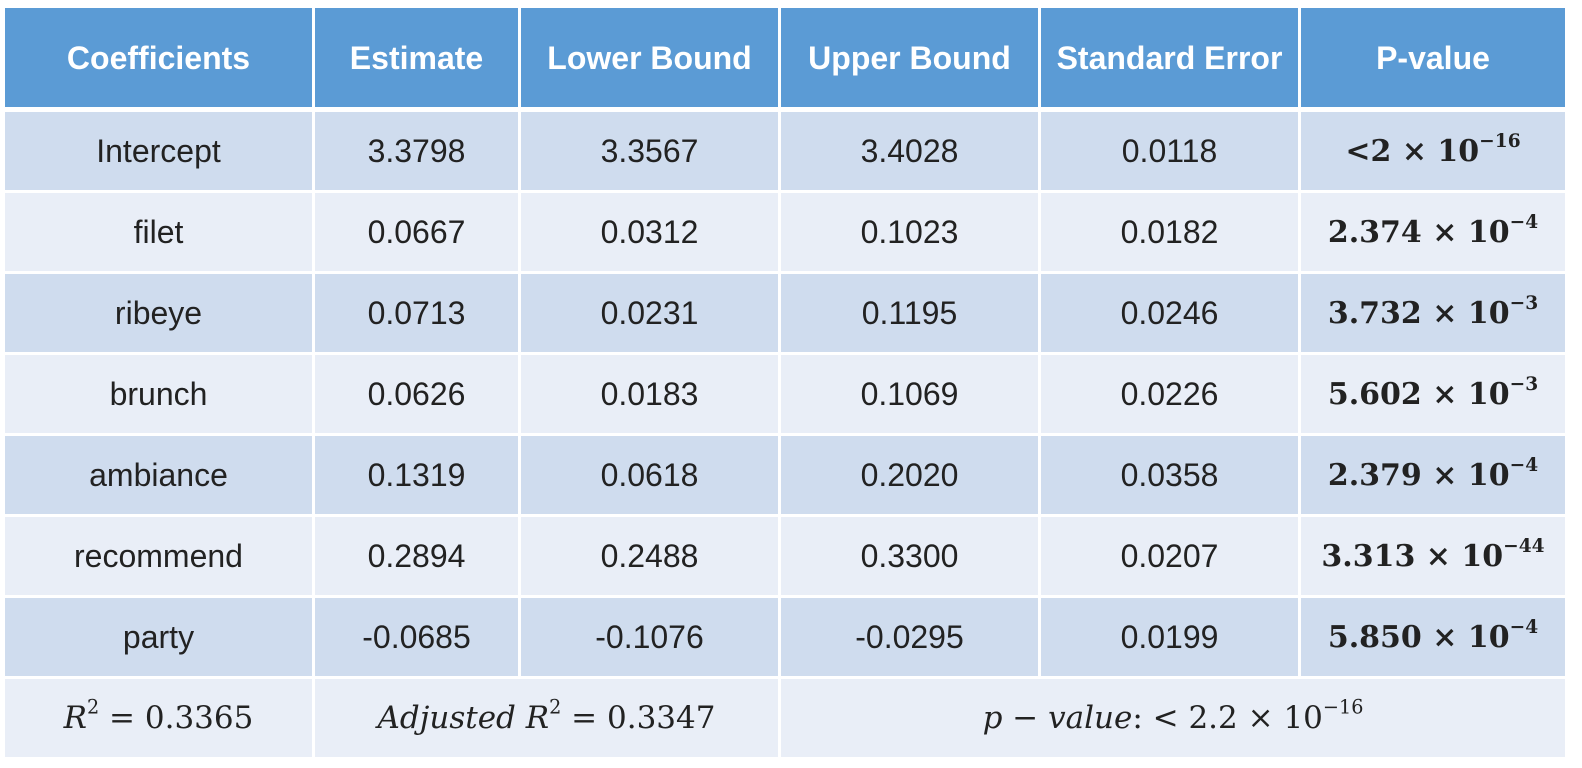 The height and width of the screenshot is (768, 1582). What do you see at coordinates (651, 395) in the screenshot?
I see `lower-bound-cell: 0.0183` at bounding box center [651, 395].